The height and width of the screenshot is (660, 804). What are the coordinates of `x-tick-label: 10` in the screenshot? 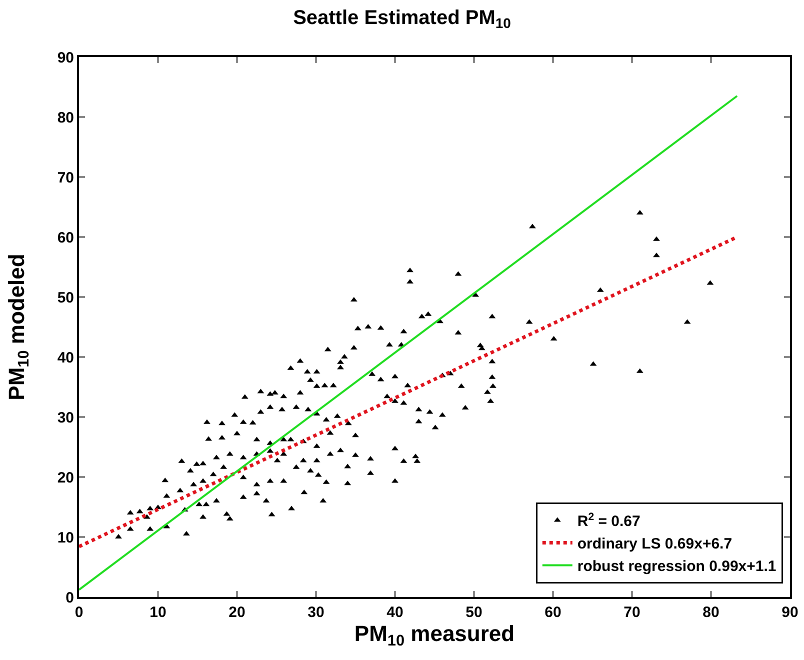 It's located at (158, 612).